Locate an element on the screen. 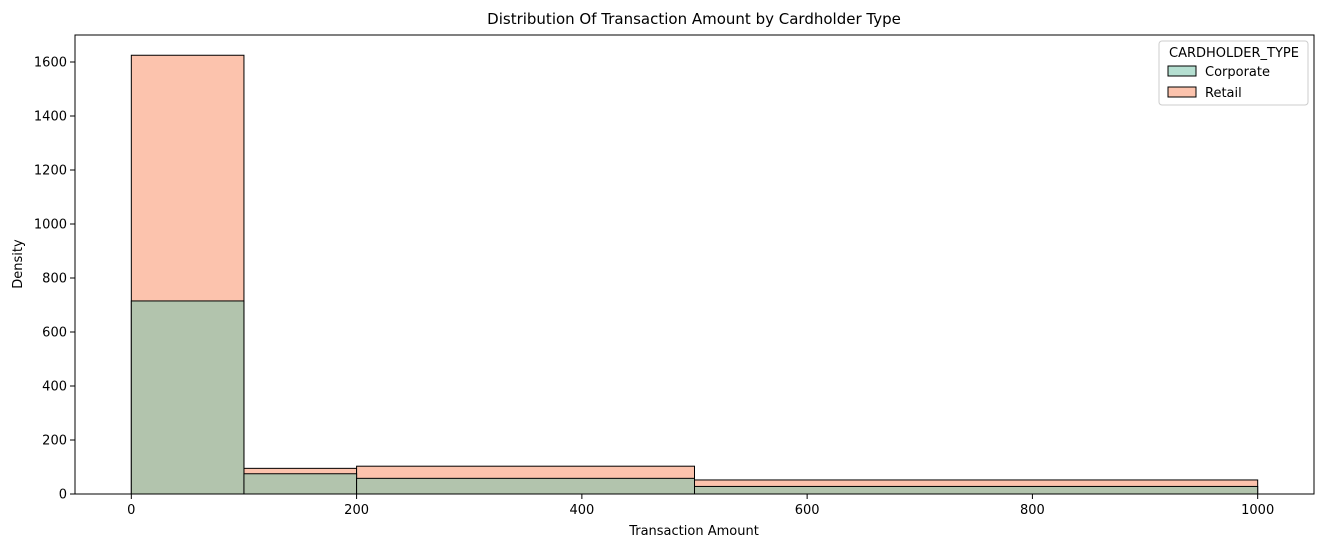  x-axis-ticks: 0 200 400 600 800 1000 is located at coordinates (700, 506).